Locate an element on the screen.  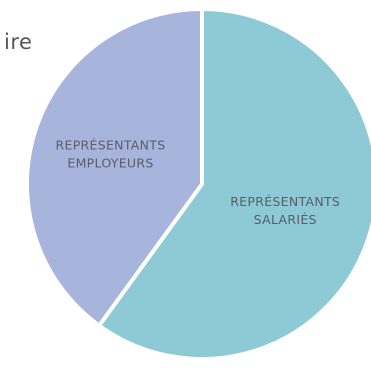
pie-slice-label-1: REPRÉSENTANTS EMPLOYEURS is located at coordinates (111, 153).